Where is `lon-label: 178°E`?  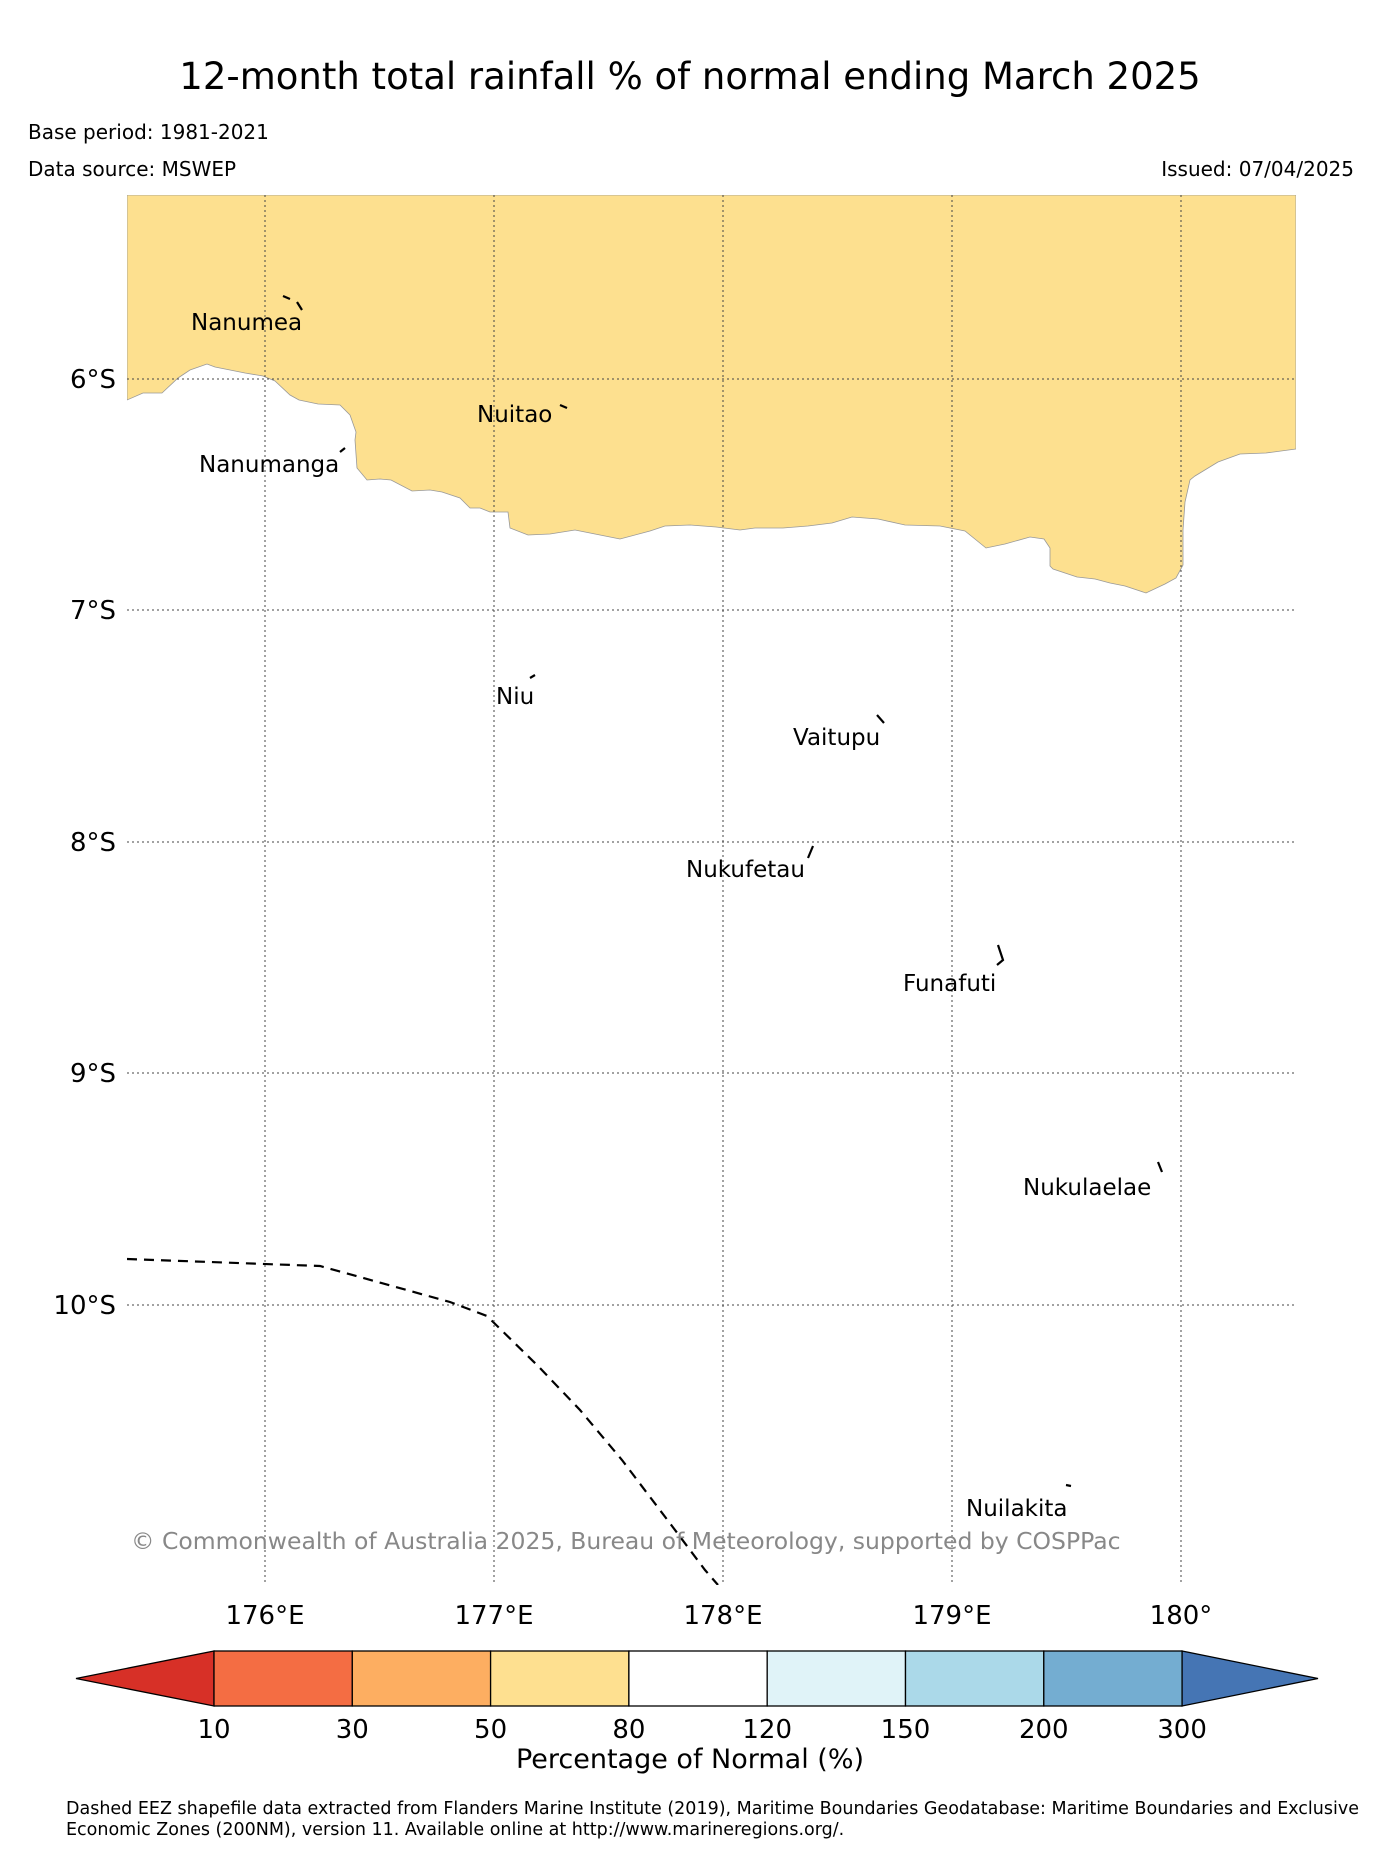
lon-label: 178°E is located at coordinates (722, 1616).